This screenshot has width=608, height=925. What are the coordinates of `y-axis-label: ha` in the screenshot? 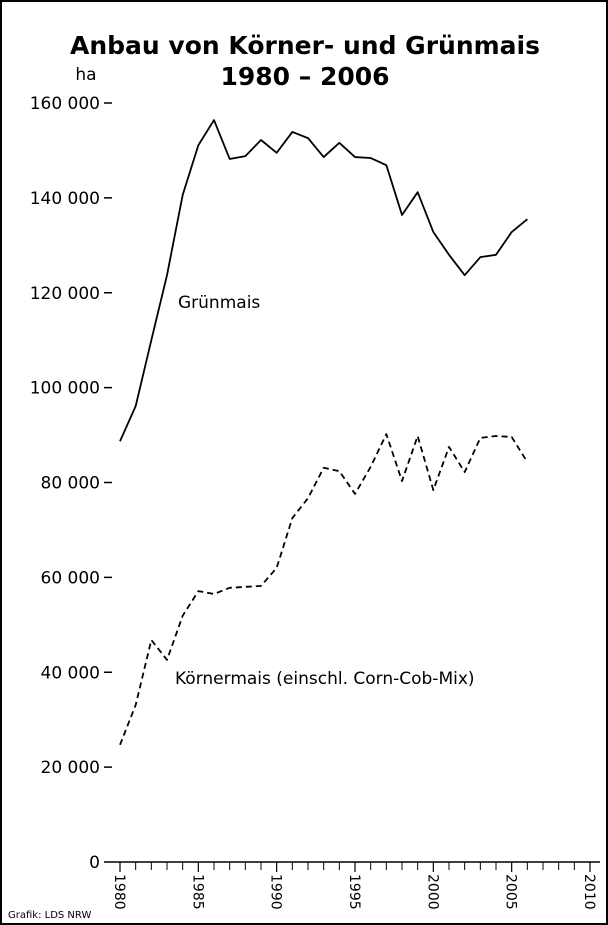 It's located at (85, 75).